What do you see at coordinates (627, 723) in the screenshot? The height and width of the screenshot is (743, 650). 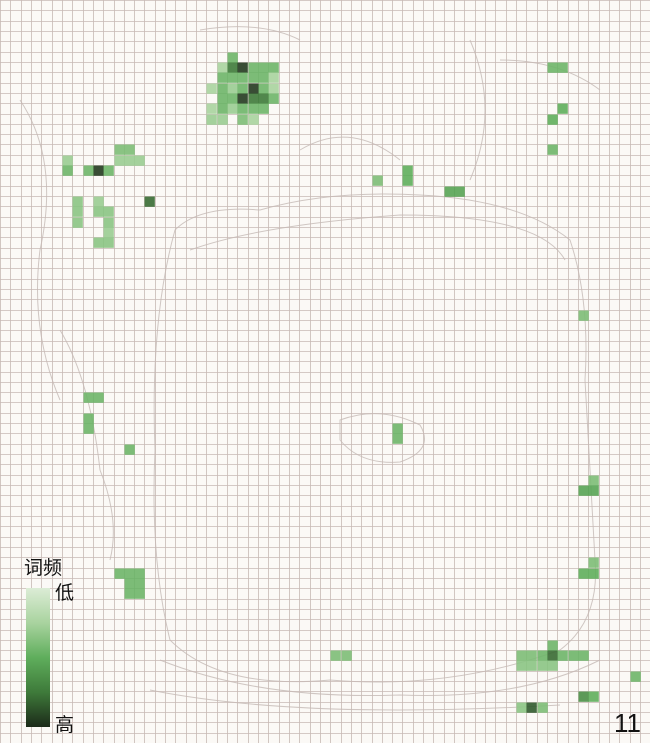 I see `page-number: 11` at bounding box center [627, 723].